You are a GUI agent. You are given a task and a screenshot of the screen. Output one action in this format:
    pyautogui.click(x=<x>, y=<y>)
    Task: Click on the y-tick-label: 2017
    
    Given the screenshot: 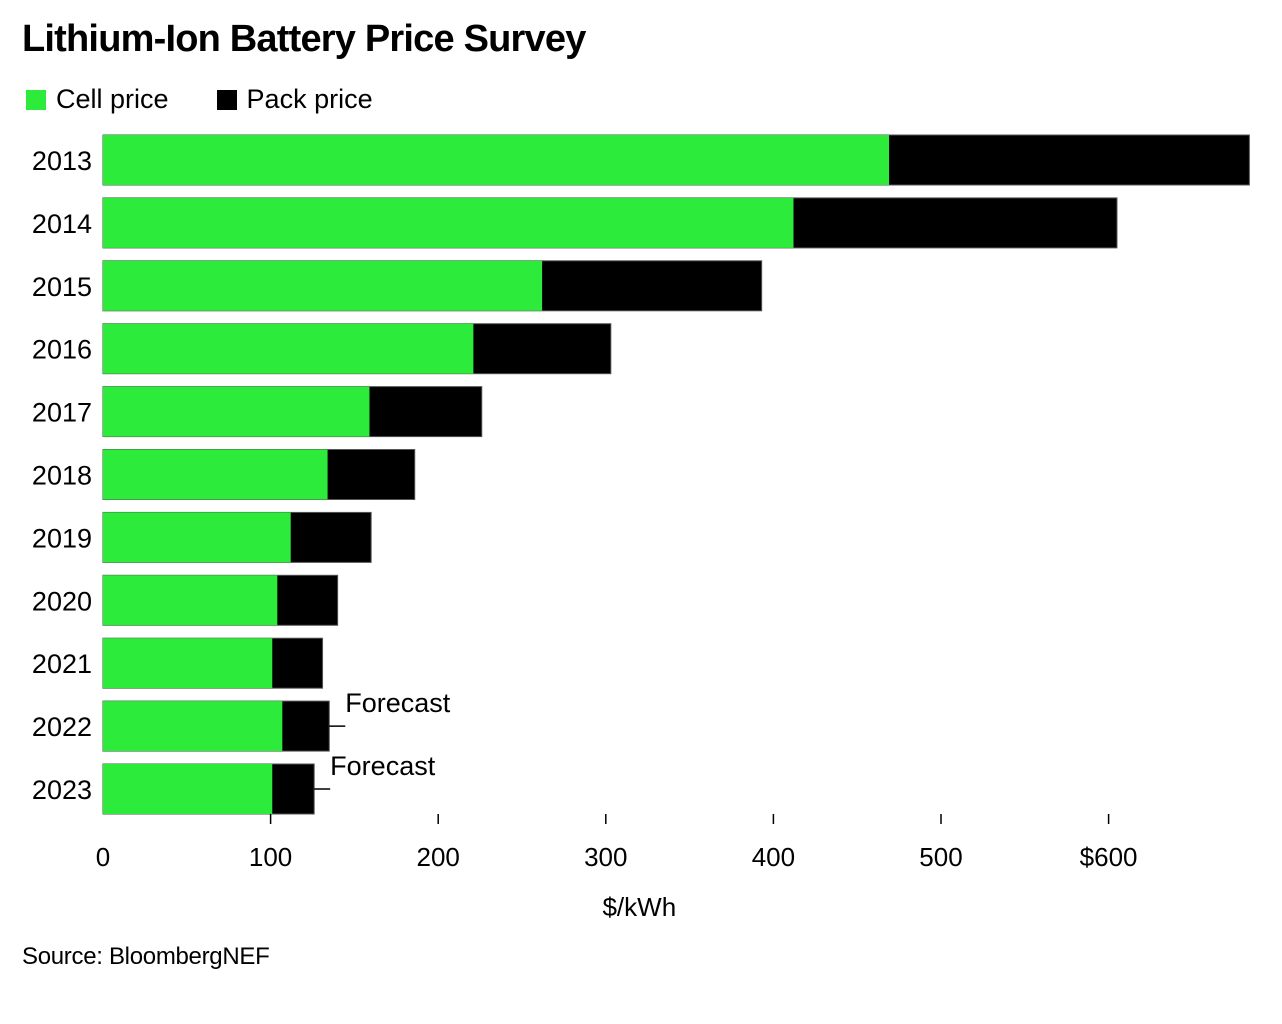 What is the action you would take?
    pyautogui.click(x=62, y=413)
    